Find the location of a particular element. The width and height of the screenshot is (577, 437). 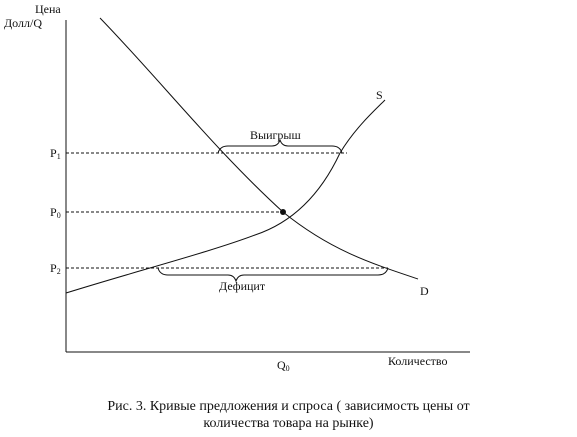

surplus-brace is located at coordinates (280, 146).